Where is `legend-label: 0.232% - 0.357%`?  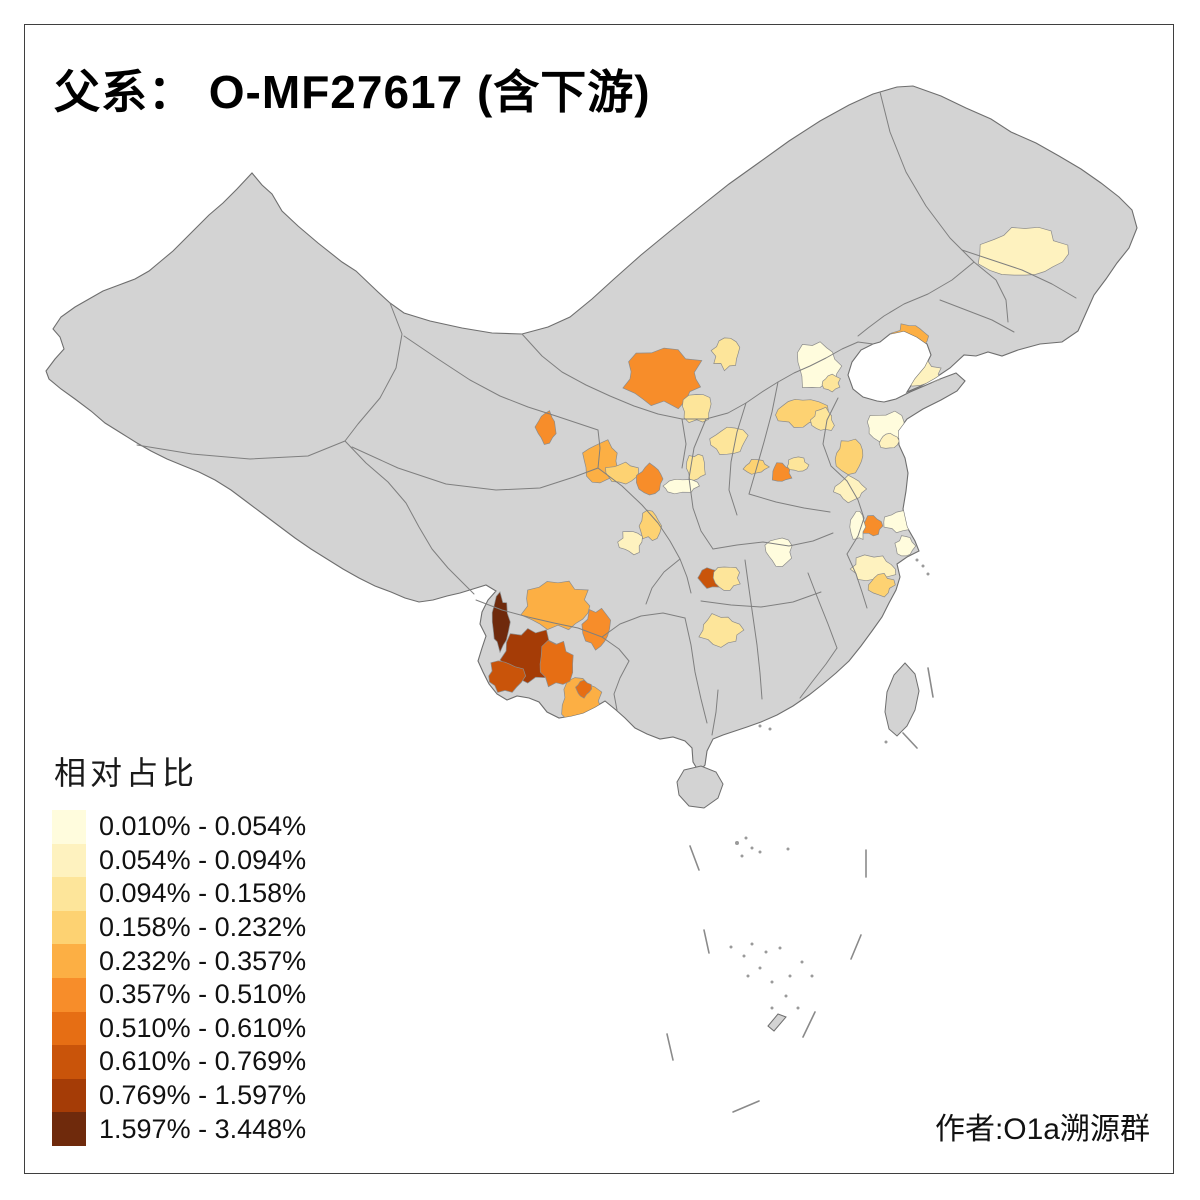 legend-label: 0.232% - 0.357% is located at coordinates (203, 960).